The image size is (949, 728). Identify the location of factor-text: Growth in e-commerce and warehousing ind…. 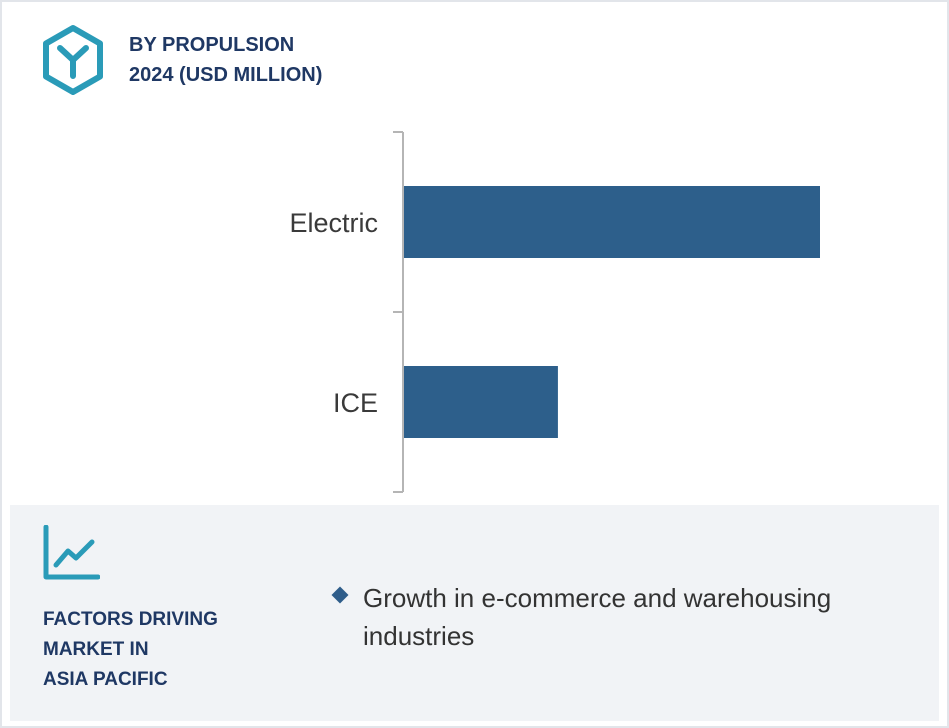
(597, 617).